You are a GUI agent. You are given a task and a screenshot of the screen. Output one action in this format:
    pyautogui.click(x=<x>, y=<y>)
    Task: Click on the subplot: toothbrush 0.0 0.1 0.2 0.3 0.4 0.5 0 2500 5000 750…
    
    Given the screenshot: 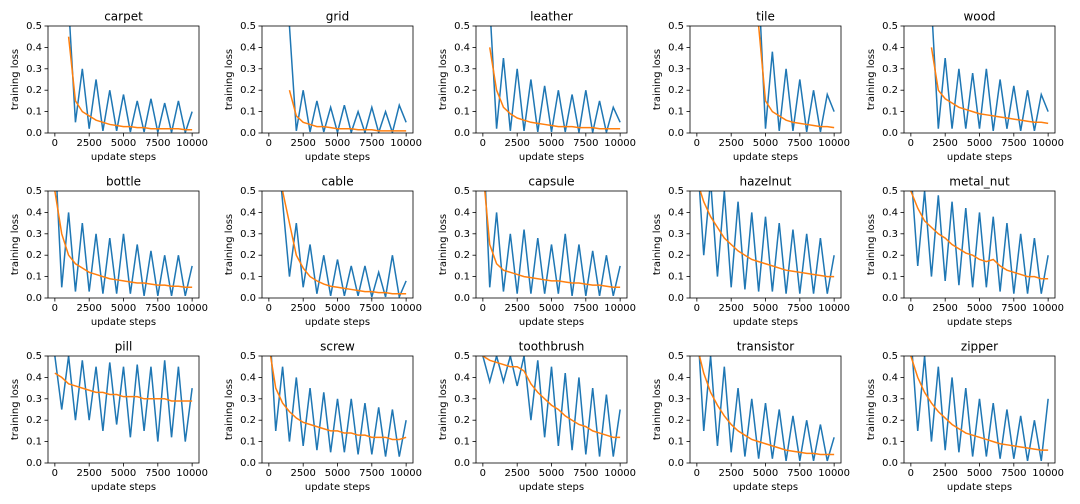 What is the action you would take?
    pyautogui.click(x=537, y=417)
    